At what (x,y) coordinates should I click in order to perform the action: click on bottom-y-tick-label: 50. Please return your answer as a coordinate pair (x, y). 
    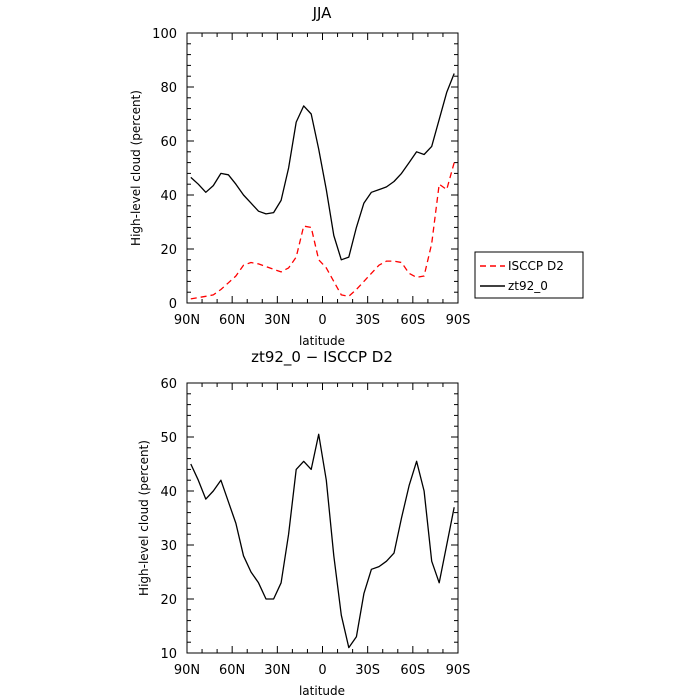
    Looking at the image, I should click on (168, 438).